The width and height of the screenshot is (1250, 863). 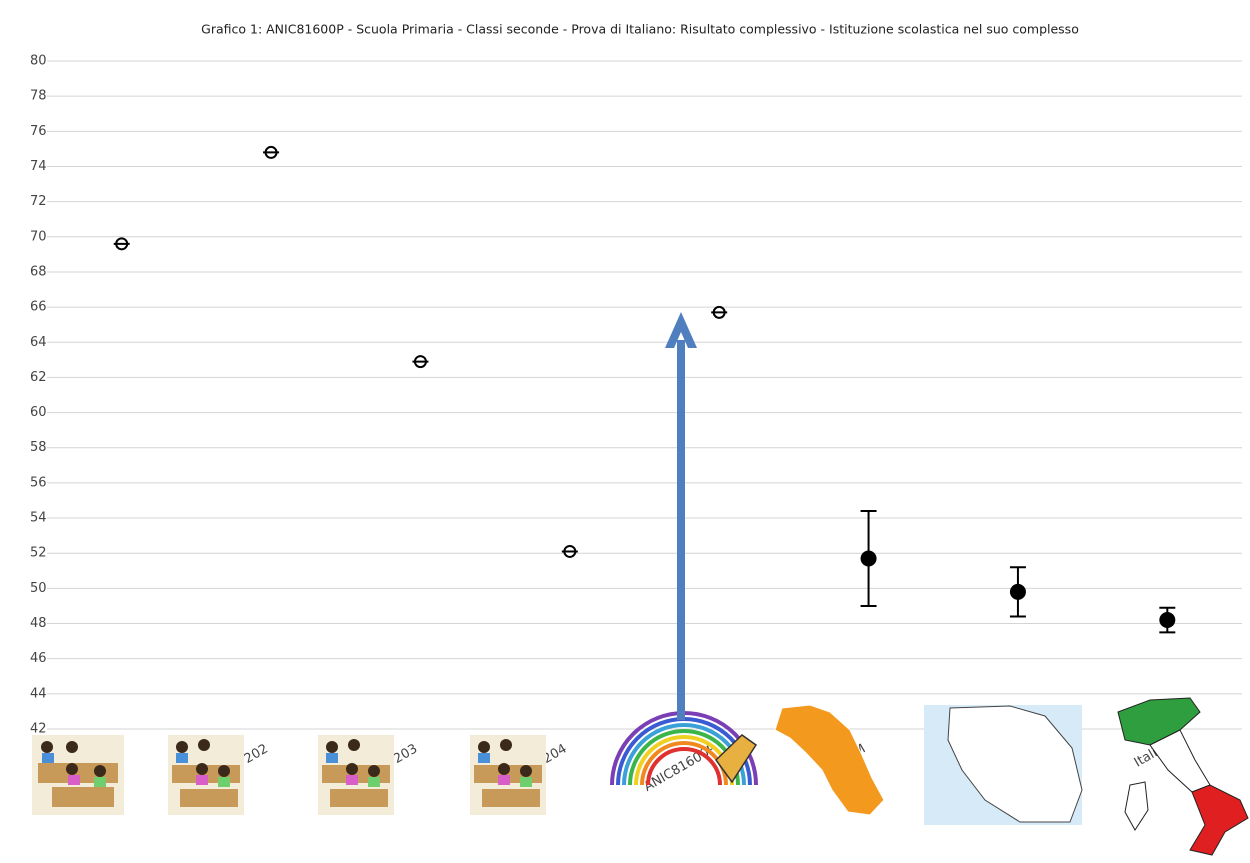 What do you see at coordinates (38, 482) in the screenshot?
I see `y-tick-label: 56` at bounding box center [38, 482].